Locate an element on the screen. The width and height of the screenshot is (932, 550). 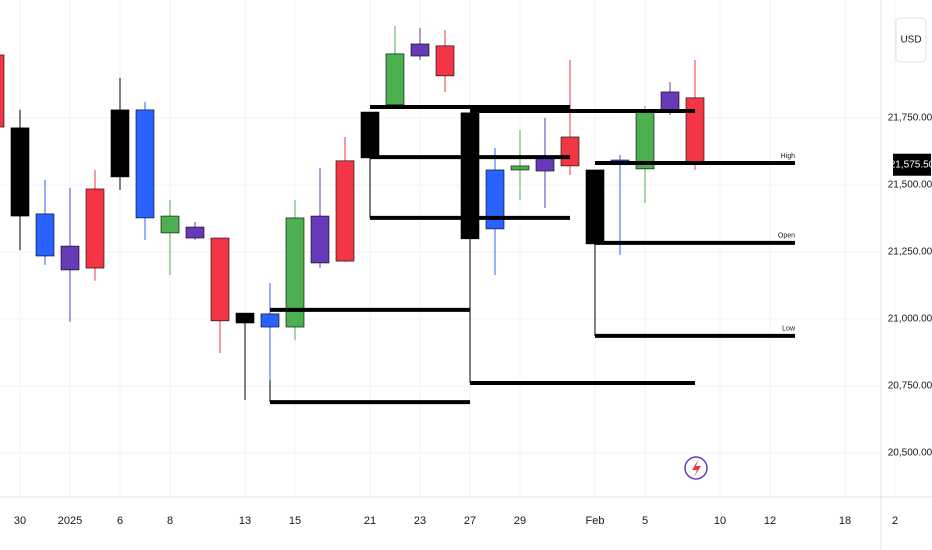
x-tick-label: 6 is located at coordinates (120, 521).